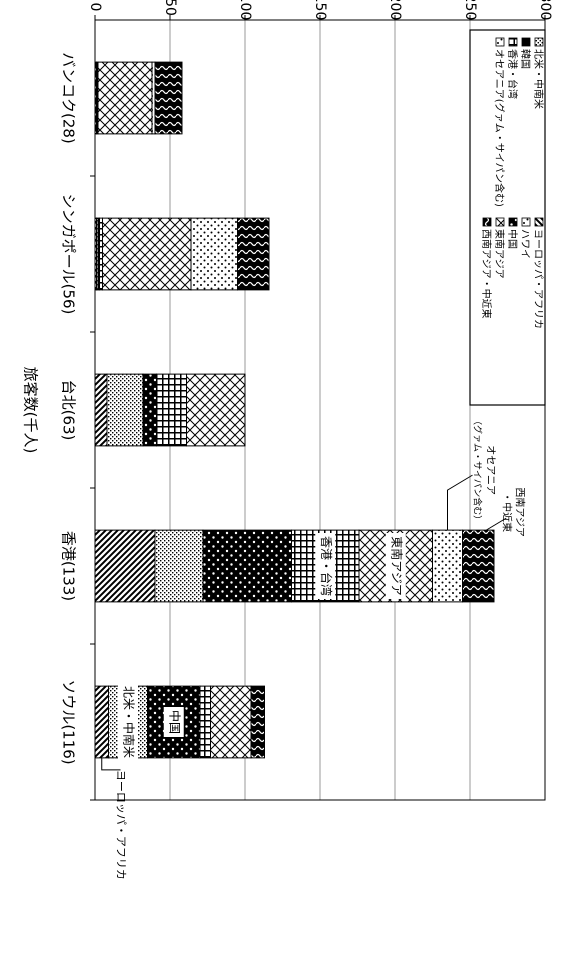 This screenshot has width=567, height=961. What do you see at coordinates (512, 74) in the screenshot?
I see `legend-label: 香港・台湾` at bounding box center [512, 74].